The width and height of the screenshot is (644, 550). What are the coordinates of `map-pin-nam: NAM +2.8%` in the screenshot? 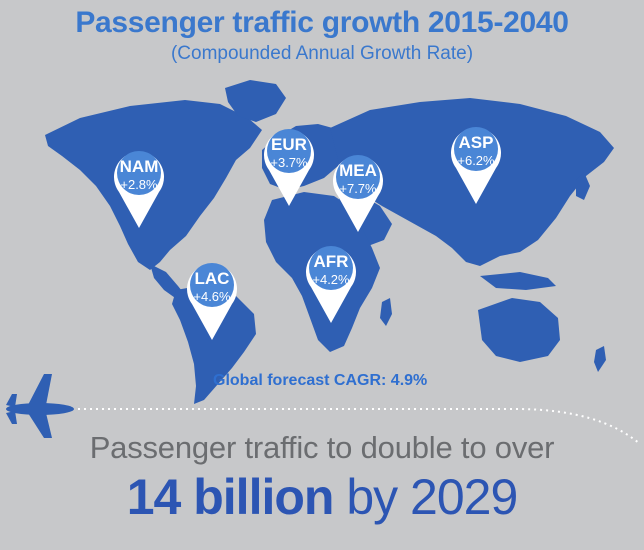 It's located at (139, 189).